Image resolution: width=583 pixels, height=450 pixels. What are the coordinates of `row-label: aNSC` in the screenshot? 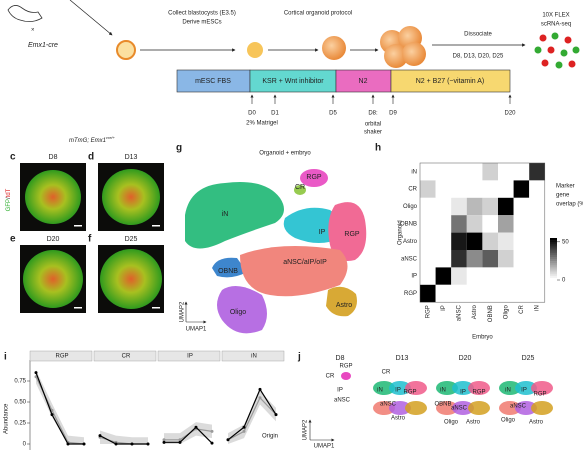 It's located at (409, 259).